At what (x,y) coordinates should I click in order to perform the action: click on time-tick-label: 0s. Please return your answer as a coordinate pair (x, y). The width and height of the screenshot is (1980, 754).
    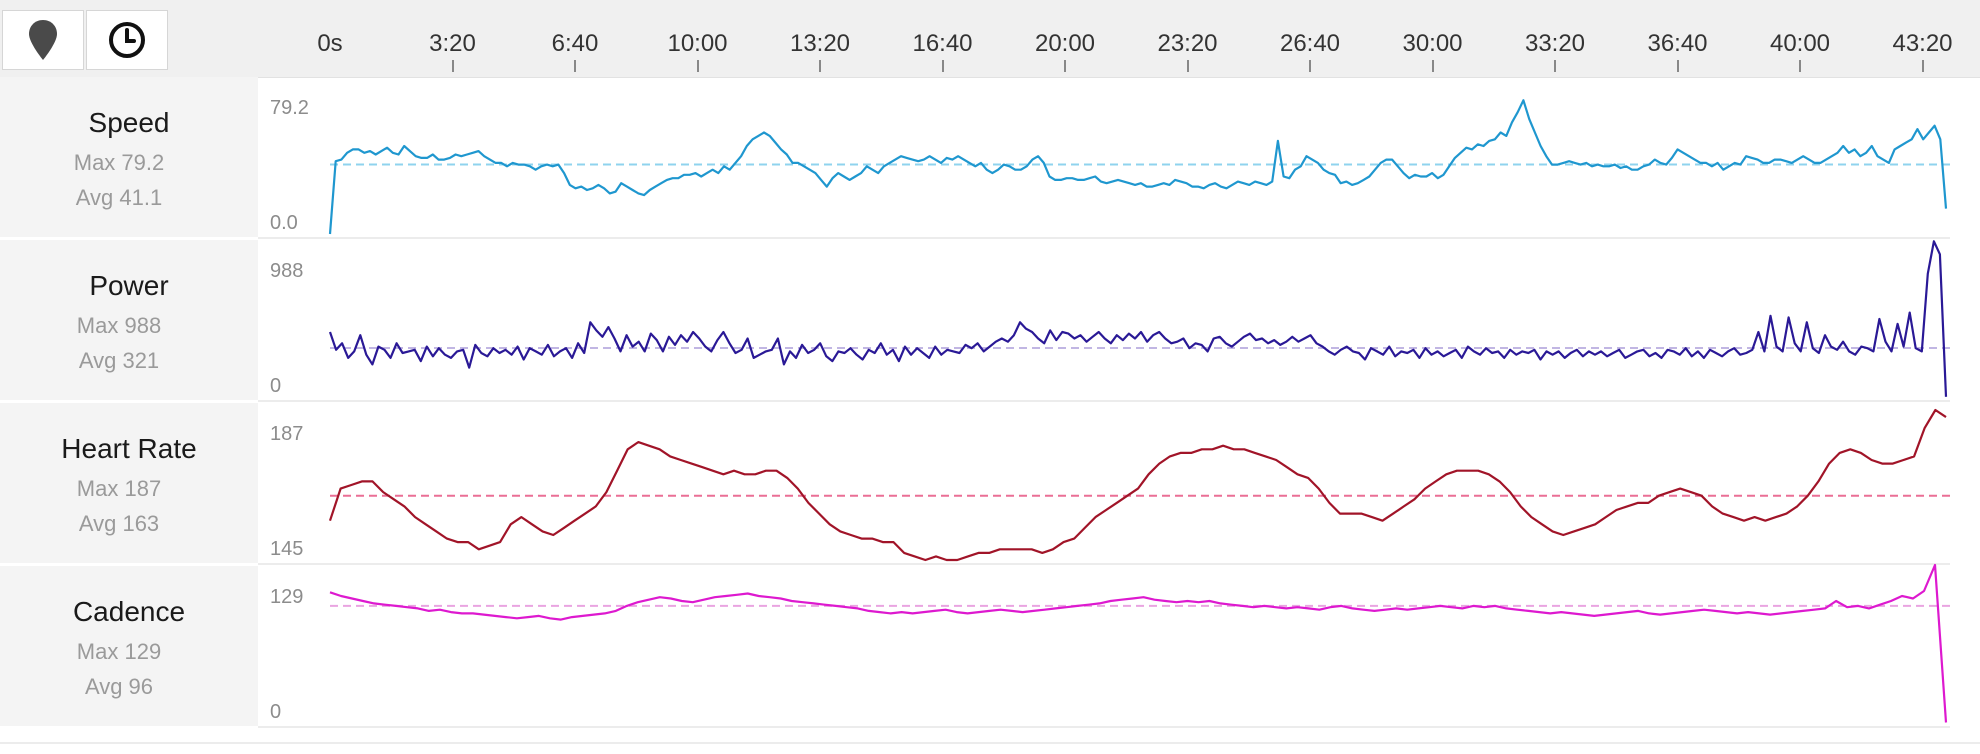
    Looking at the image, I should click on (330, 43).